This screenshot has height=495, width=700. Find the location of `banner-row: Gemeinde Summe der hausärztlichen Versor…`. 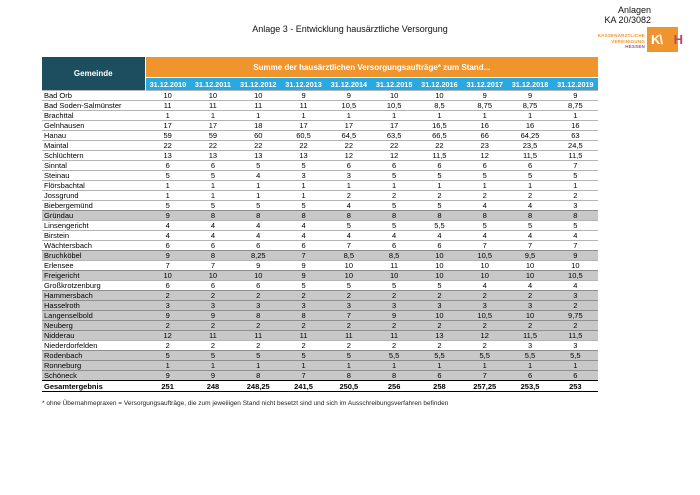

banner-row: Gemeinde Summe der hausärztlichen Versor… is located at coordinates (320, 74).